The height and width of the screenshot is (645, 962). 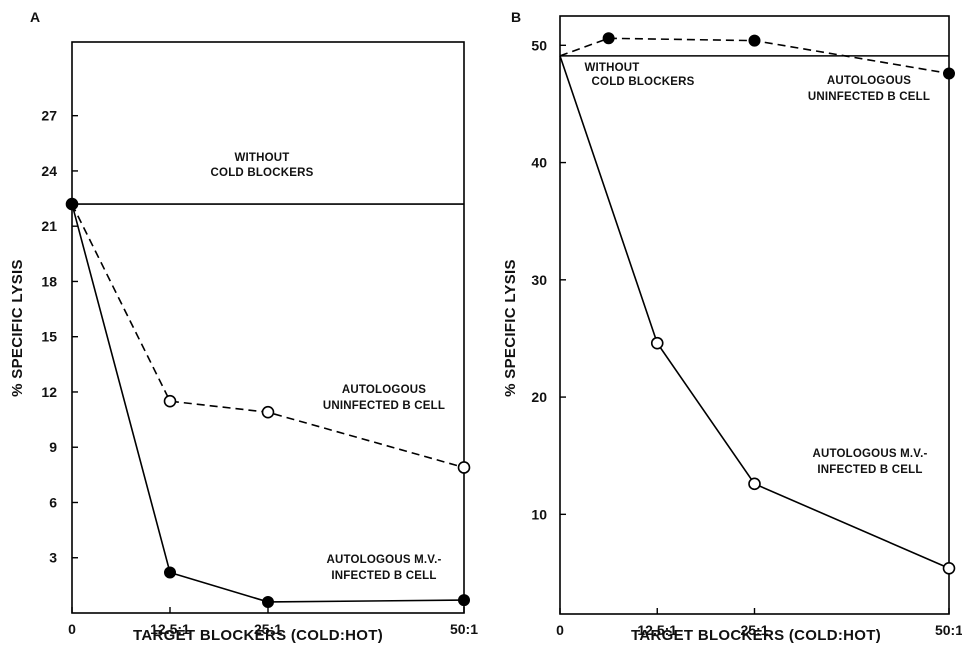 I want to click on panel-a-y-tick-label-0: 3, so click(x=53, y=558).